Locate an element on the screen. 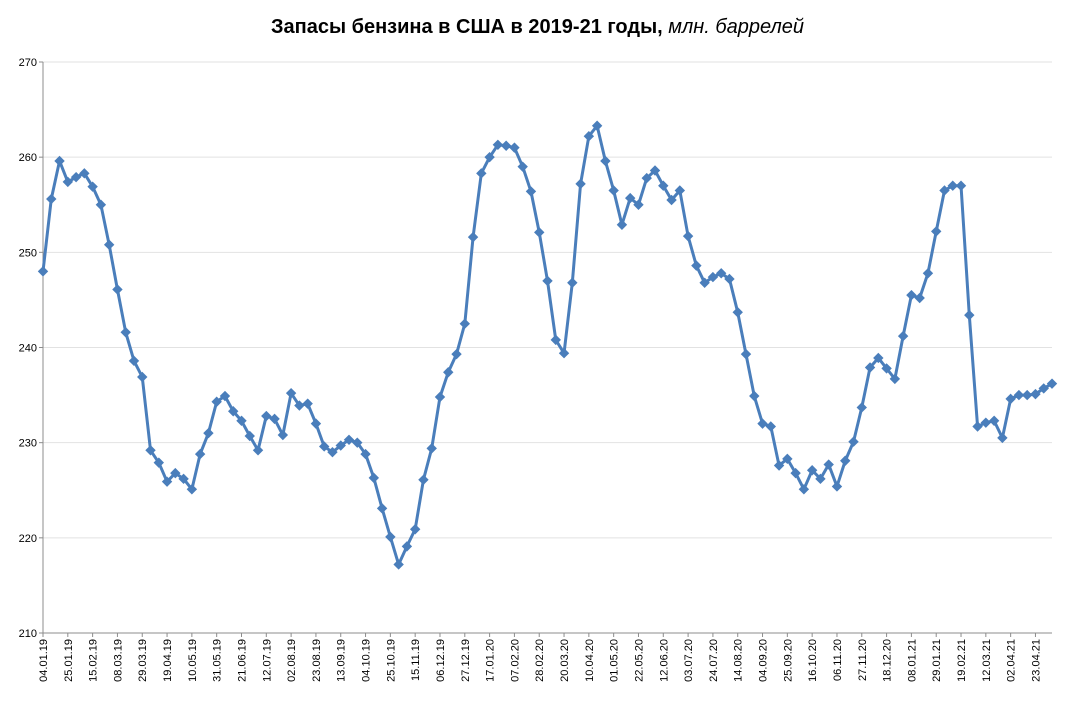 The image size is (1075, 703). x-tick-label: 22.05.20 is located at coordinates (639, 660).